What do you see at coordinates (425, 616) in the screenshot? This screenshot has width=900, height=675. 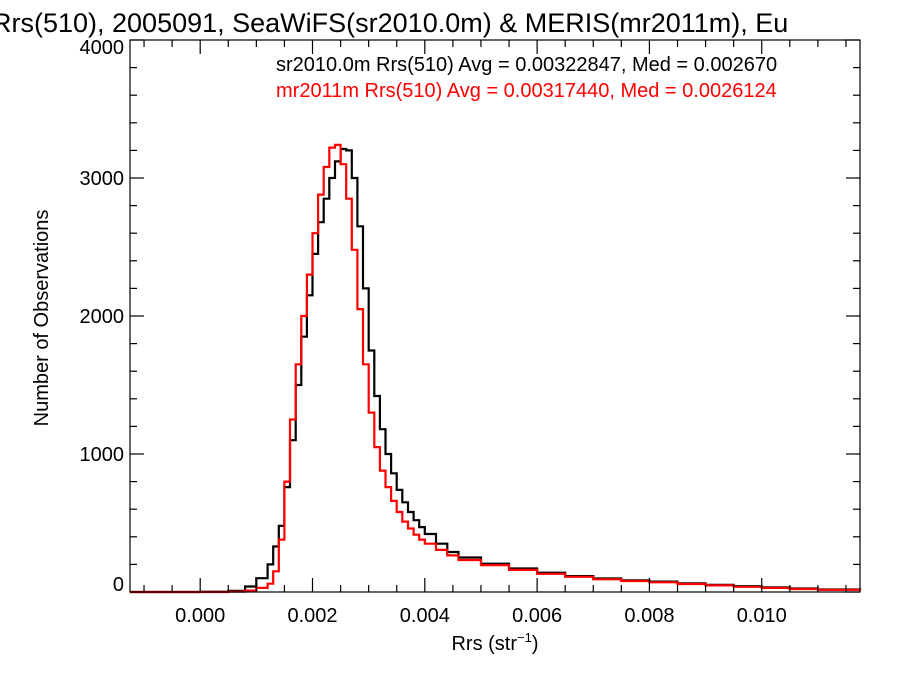 I see `x-tick-label: 0.004` at bounding box center [425, 616].